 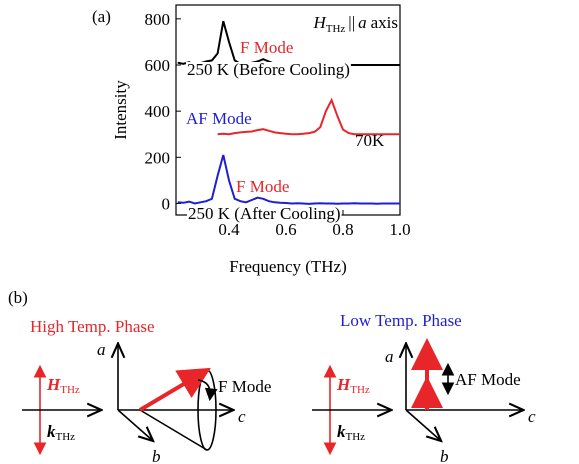 I want to click on annotation: AF Mode, so click(x=219, y=118).